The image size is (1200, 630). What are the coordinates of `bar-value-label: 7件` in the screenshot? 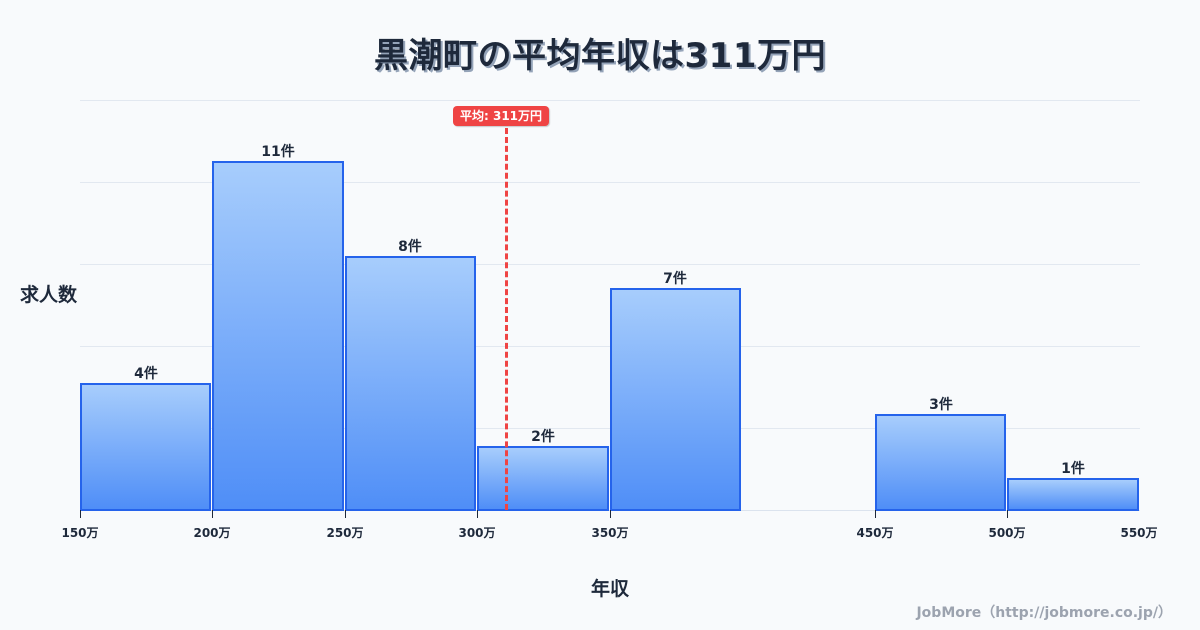 It's located at (675, 279).